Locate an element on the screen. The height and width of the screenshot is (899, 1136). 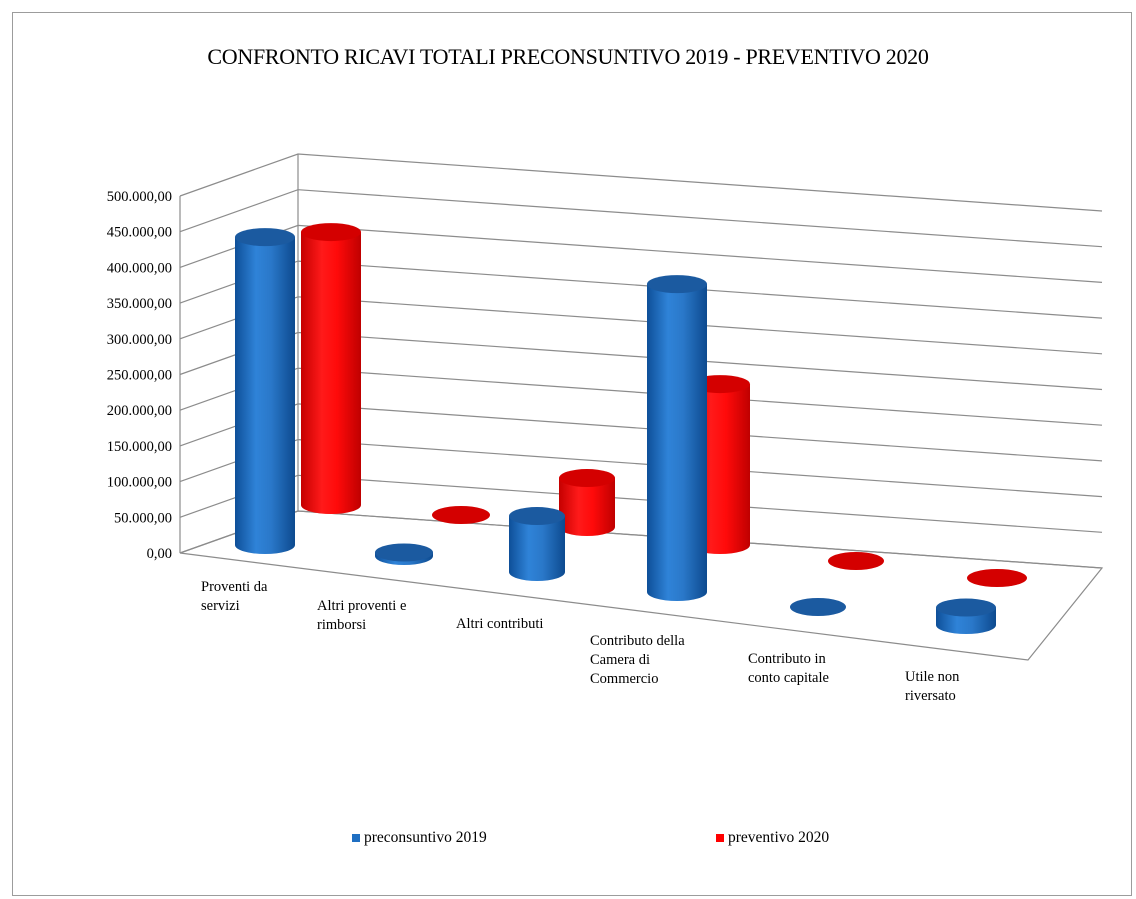
y-tick-label: 0,00 is located at coordinates (159, 554).